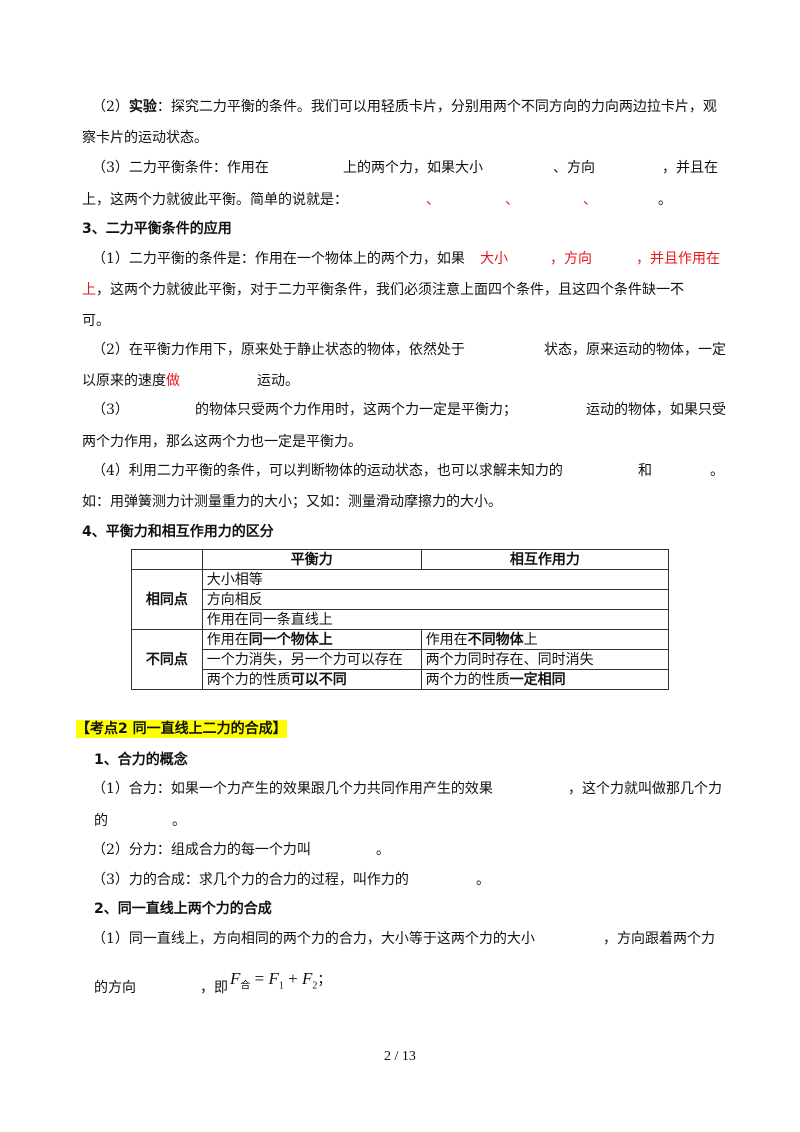 Image resolution: width=800 pixels, height=1132 pixels. Describe the element at coordinates (181, 729) in the screenshot. I see `topic-heading-highlighted: 【考点2 同一直线上二力的合成】` at that location.